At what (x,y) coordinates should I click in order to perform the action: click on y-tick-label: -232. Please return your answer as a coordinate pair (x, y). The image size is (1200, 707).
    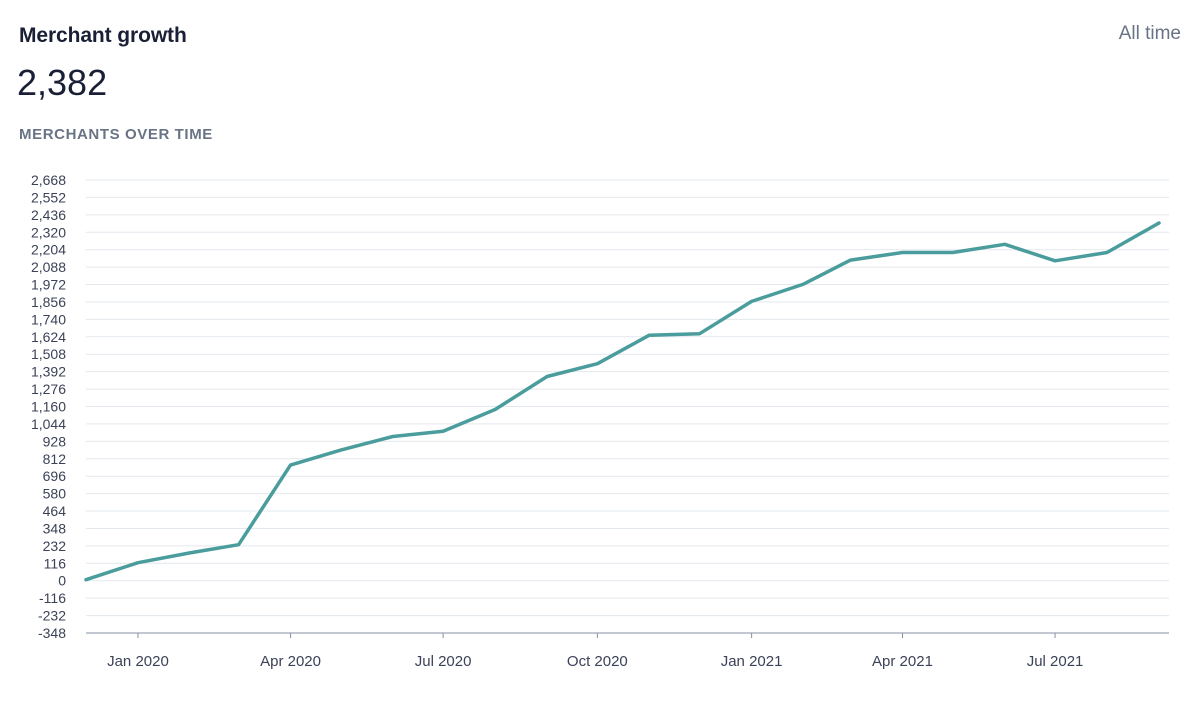
    Looking at the image, I should click on (52, 616).